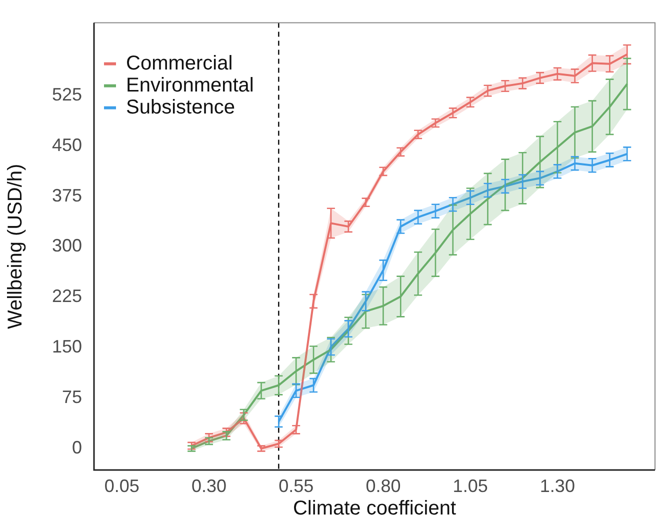 The width and height of the screenshot is (659, 525). What do you see at coordinates (190, 85) in the screenshot?
I see `legend-label: Environmental` at bounding box center [190, 85].